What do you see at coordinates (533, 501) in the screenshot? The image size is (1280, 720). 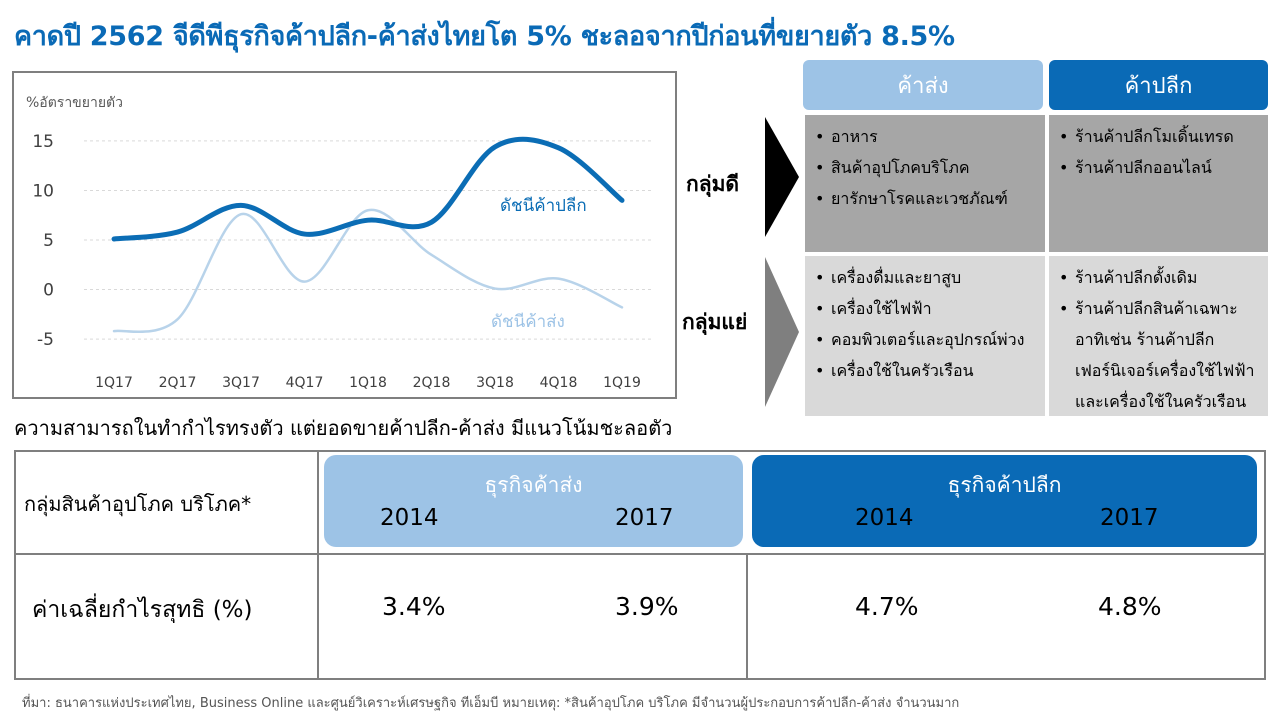 I see `wholesale-pill: ธุรกิจค้าส่ง` at bounding box center [533, 501].